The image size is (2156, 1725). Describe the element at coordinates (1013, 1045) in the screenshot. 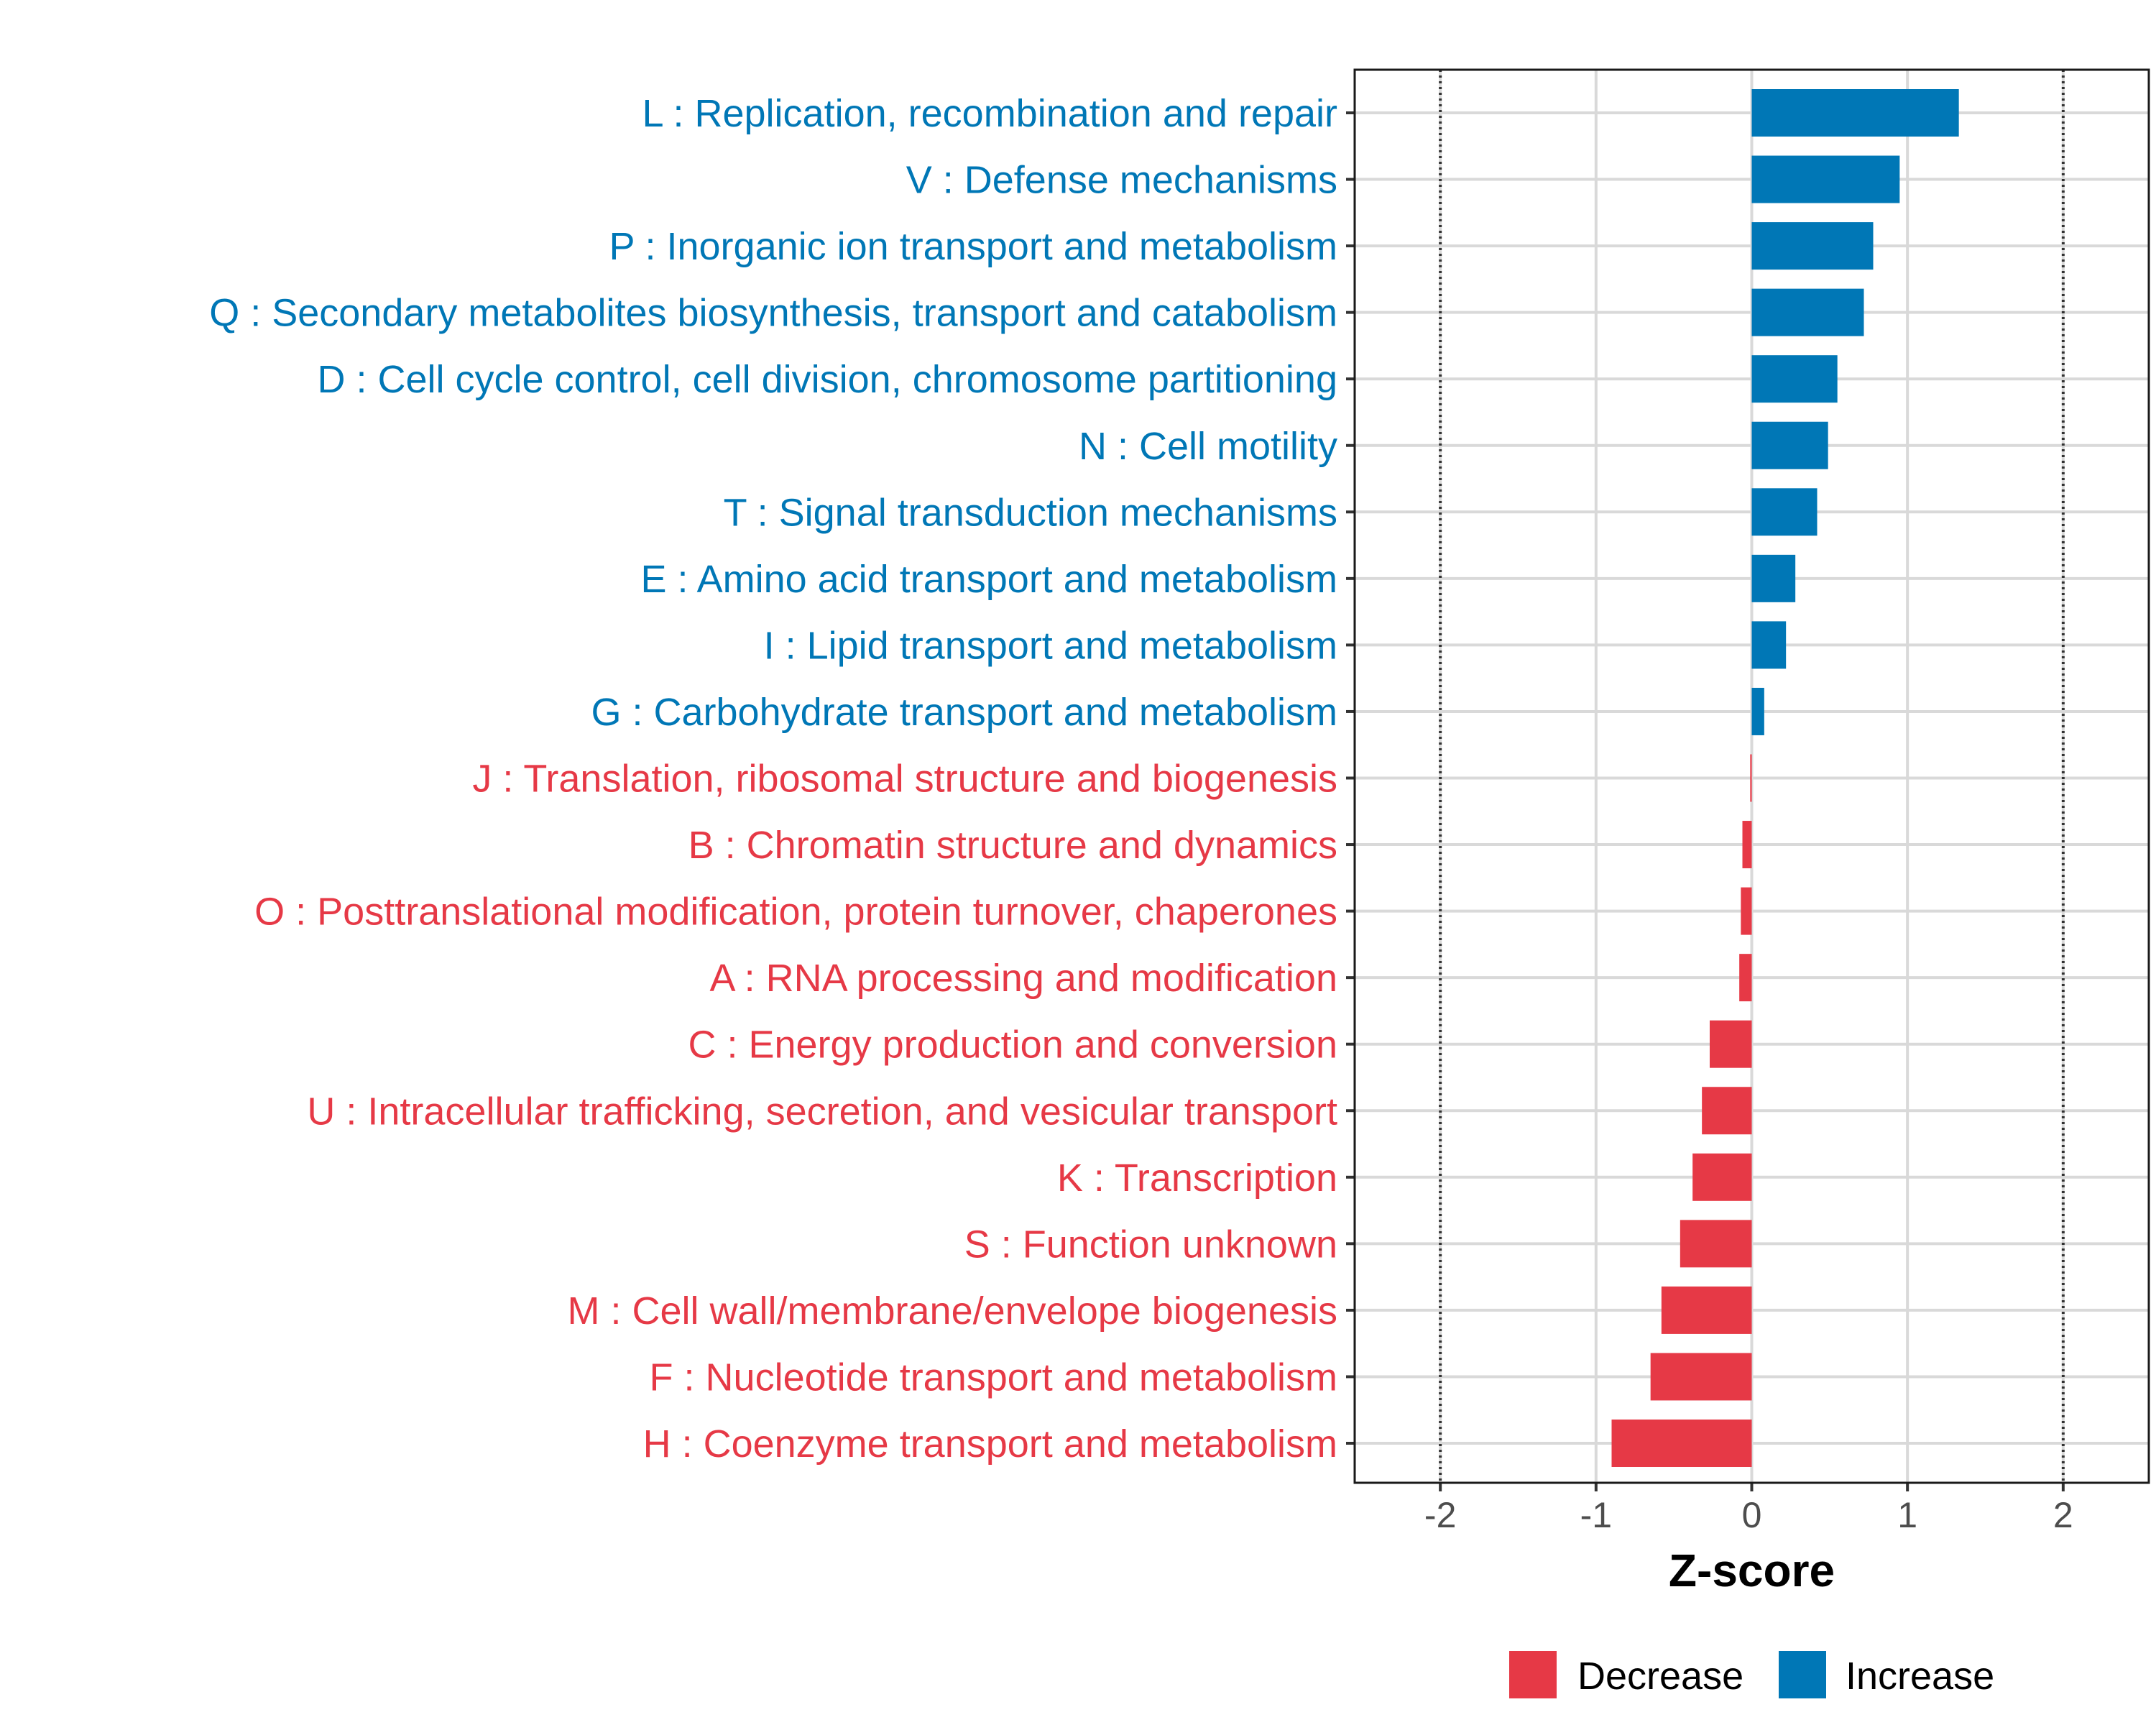

I see `category-label: C : Energy production and conversion` at that location.